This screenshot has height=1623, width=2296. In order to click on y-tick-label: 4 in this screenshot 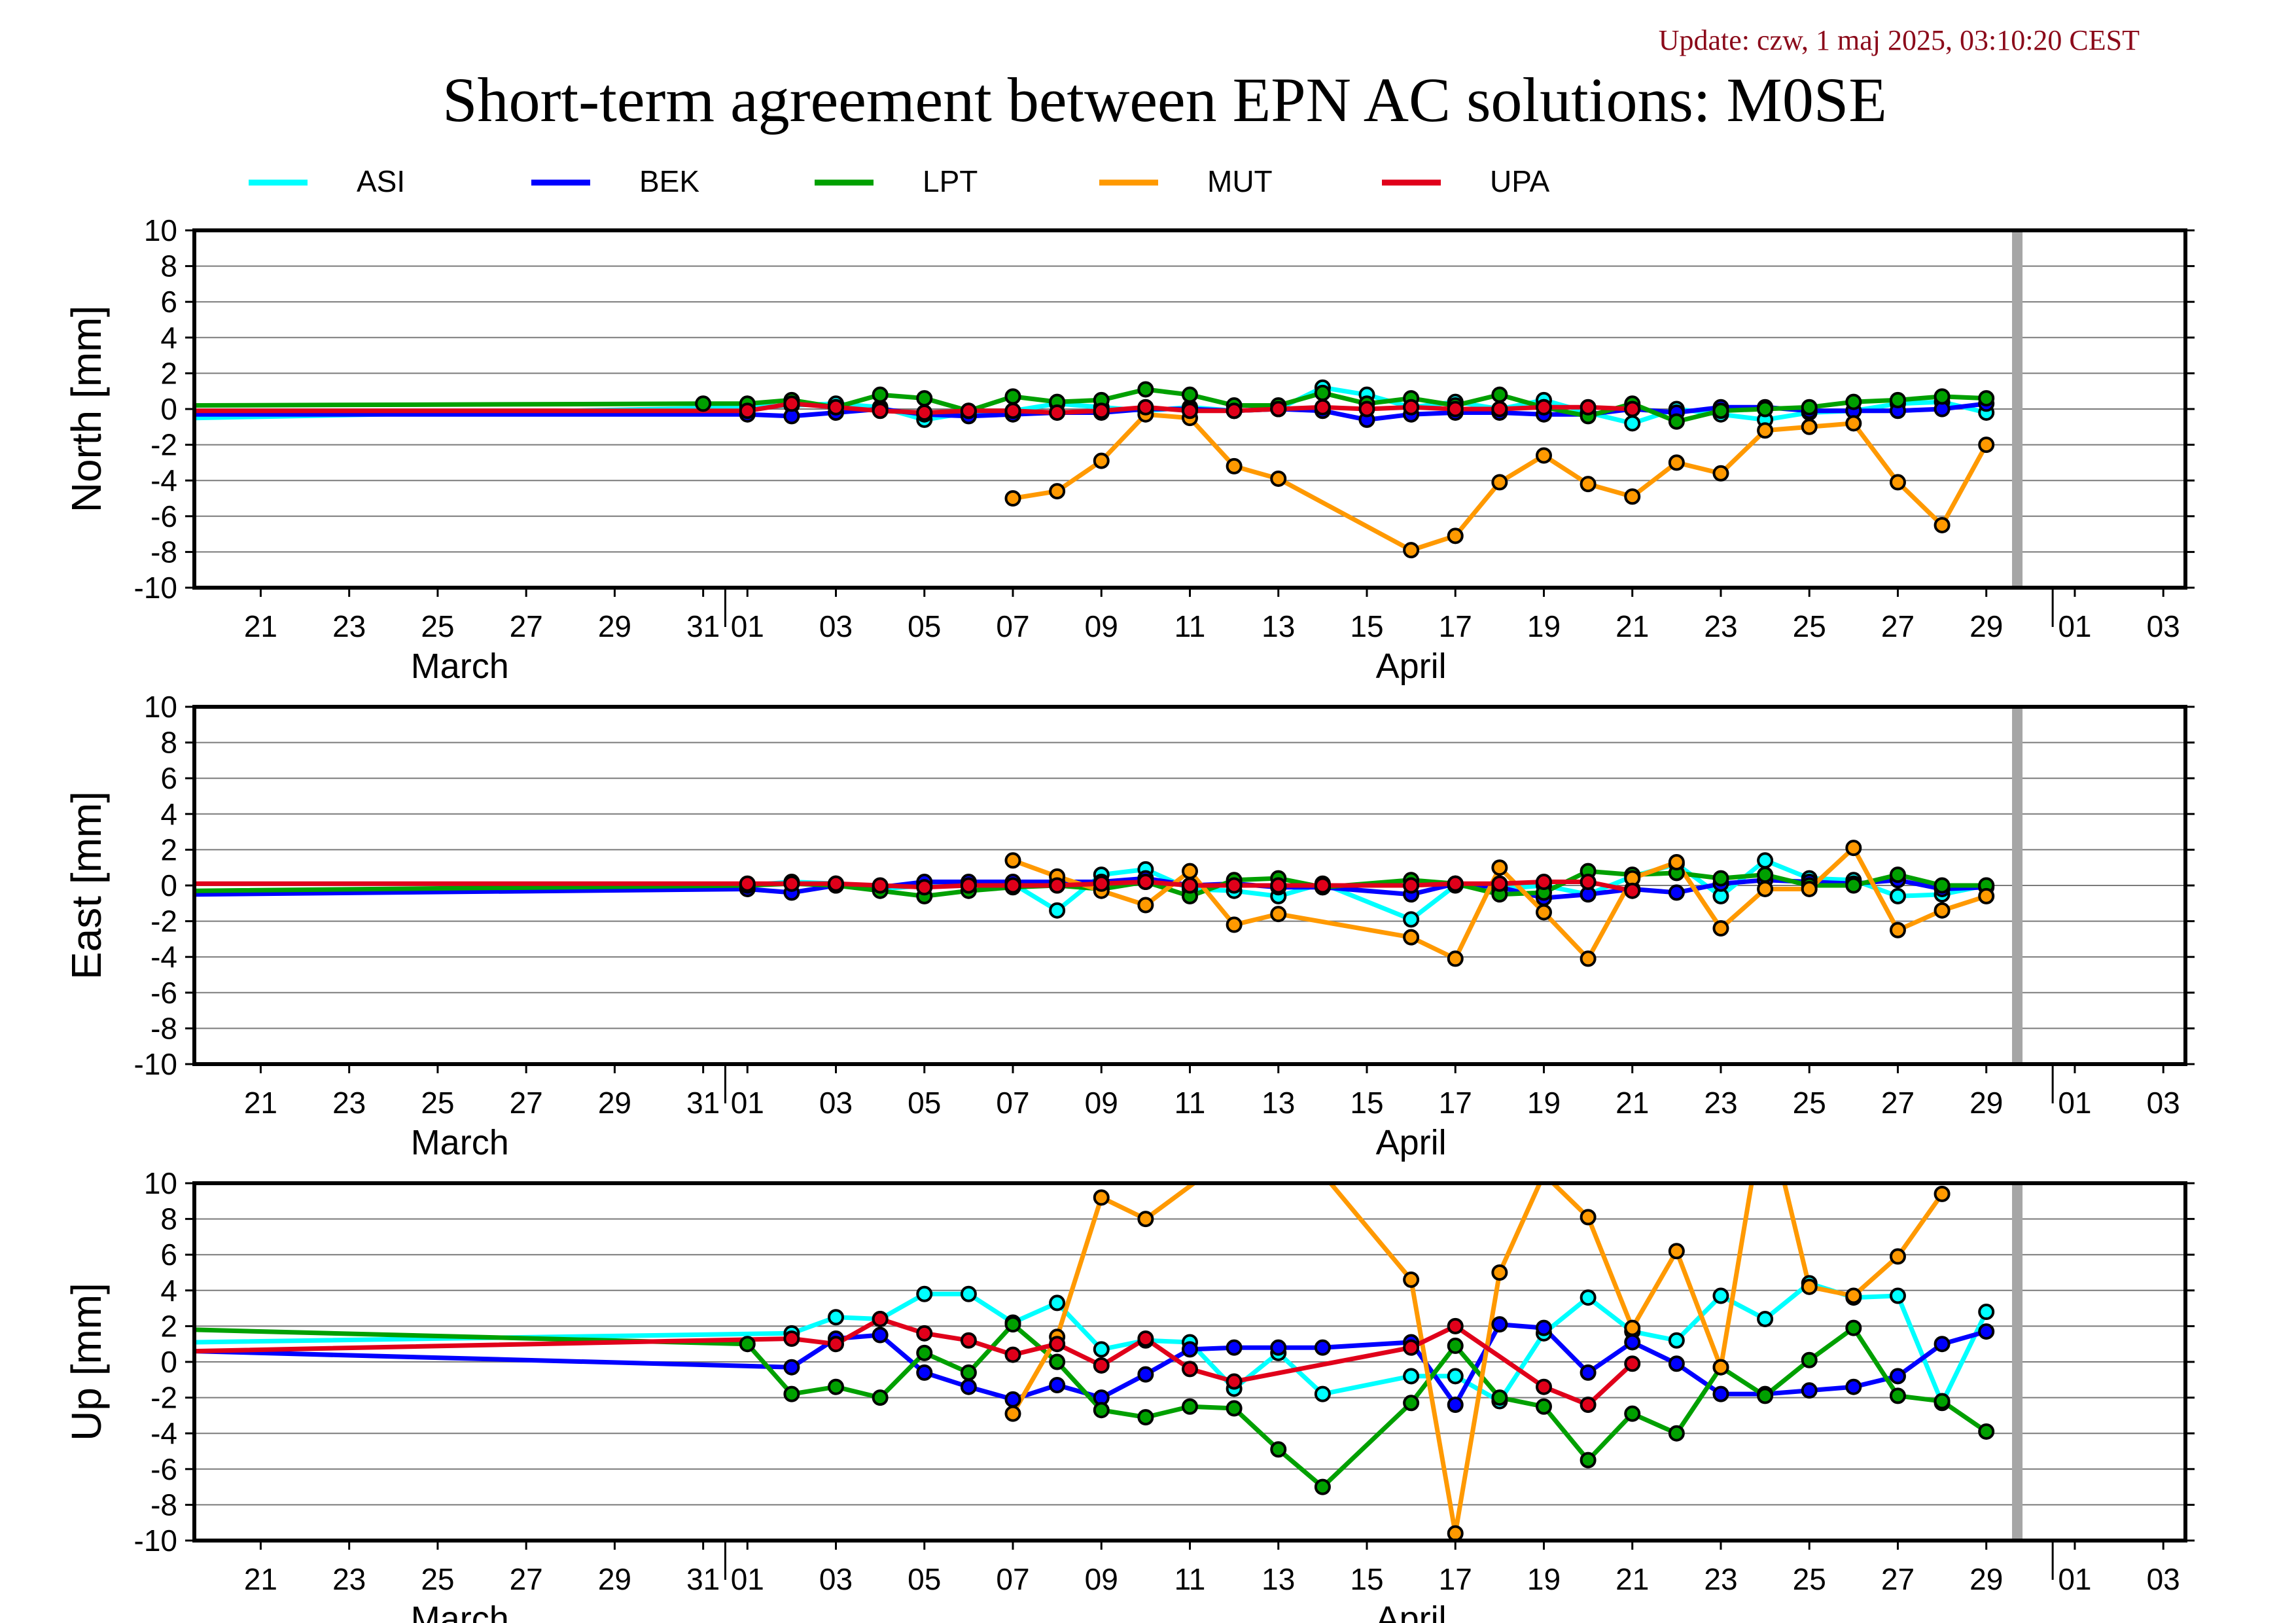, I will do `click(168, 338)`.